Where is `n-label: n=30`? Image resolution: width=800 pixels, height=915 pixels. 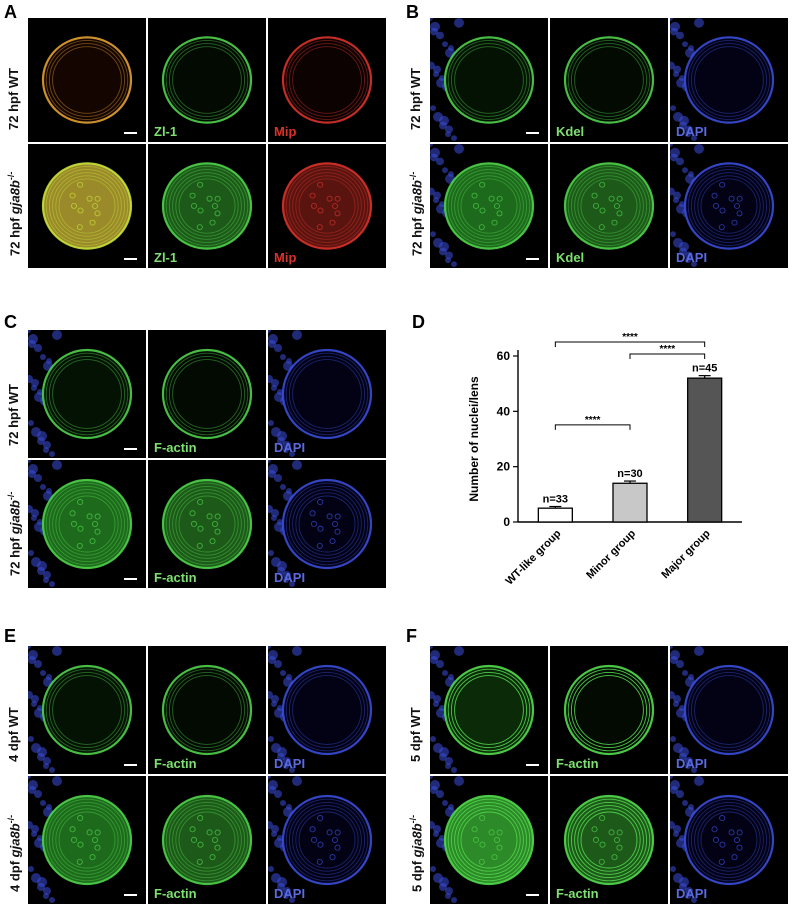
n-label: n=30 is located at coordinates (629, 474).